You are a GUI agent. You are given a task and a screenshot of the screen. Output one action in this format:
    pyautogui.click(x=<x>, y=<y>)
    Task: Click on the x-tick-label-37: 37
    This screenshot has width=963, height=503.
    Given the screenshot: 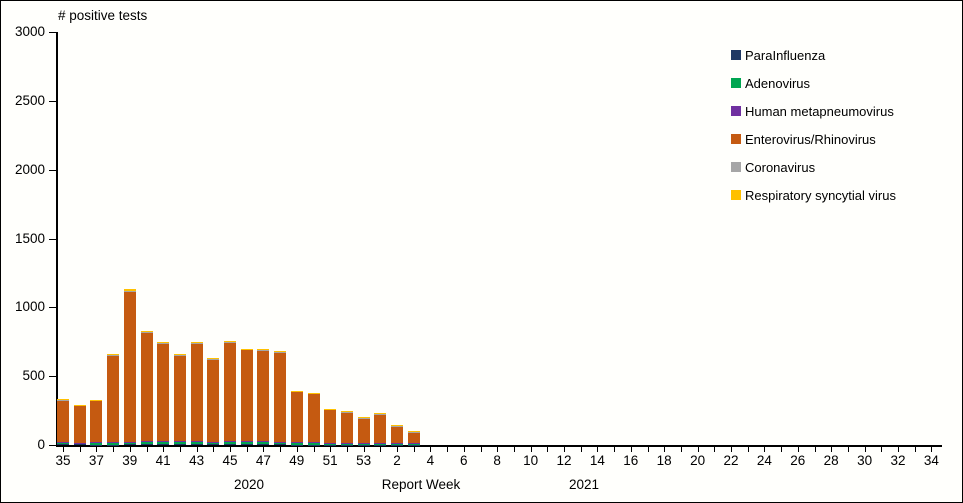 What is the action you would take?
    pyautogui.click(x=96, y=460)
    